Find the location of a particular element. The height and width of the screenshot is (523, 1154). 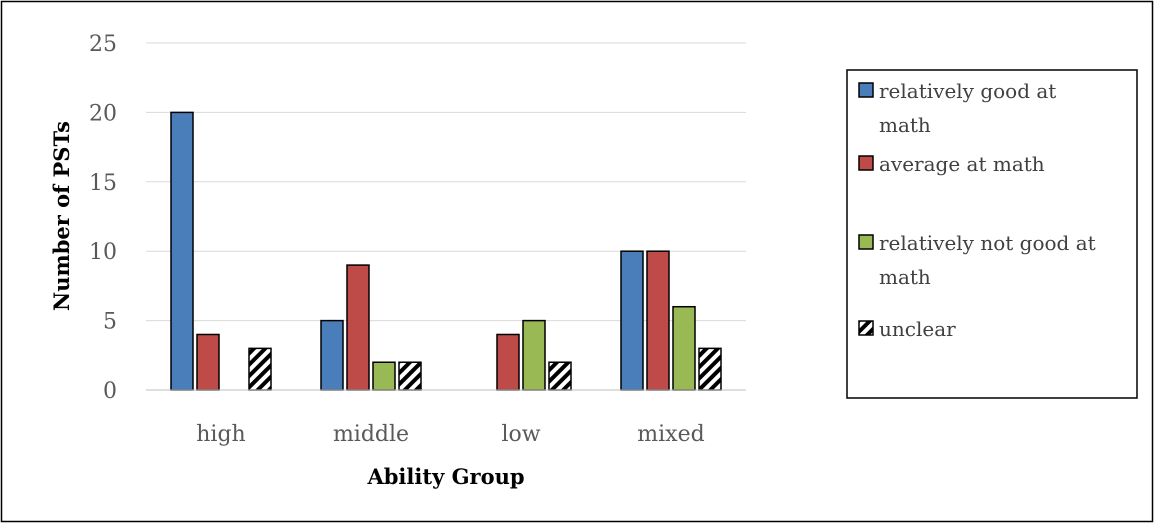

x-tick-label: middle is located at coordinates (371, 434).